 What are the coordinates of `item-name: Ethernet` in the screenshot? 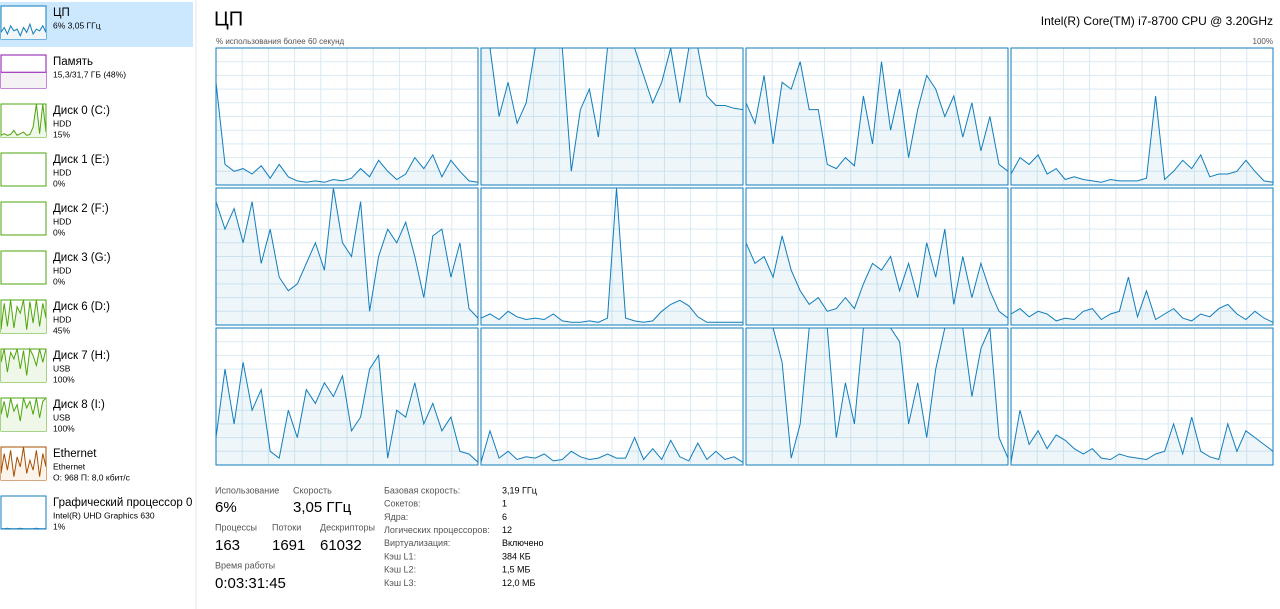 It's located at (75, 454).